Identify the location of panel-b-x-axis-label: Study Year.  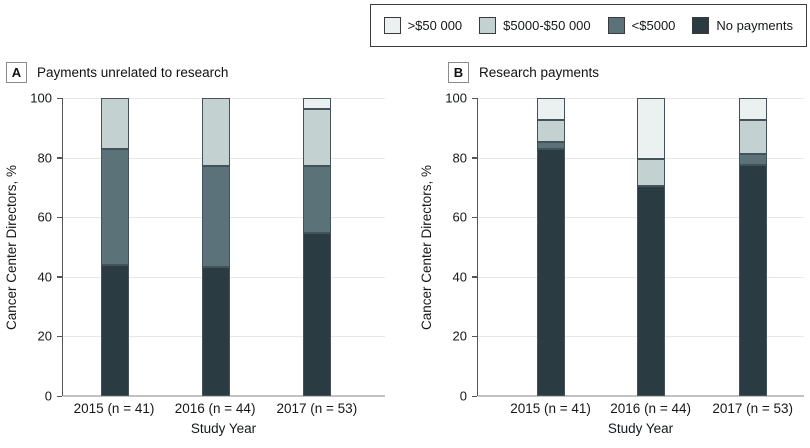
(640, 428).